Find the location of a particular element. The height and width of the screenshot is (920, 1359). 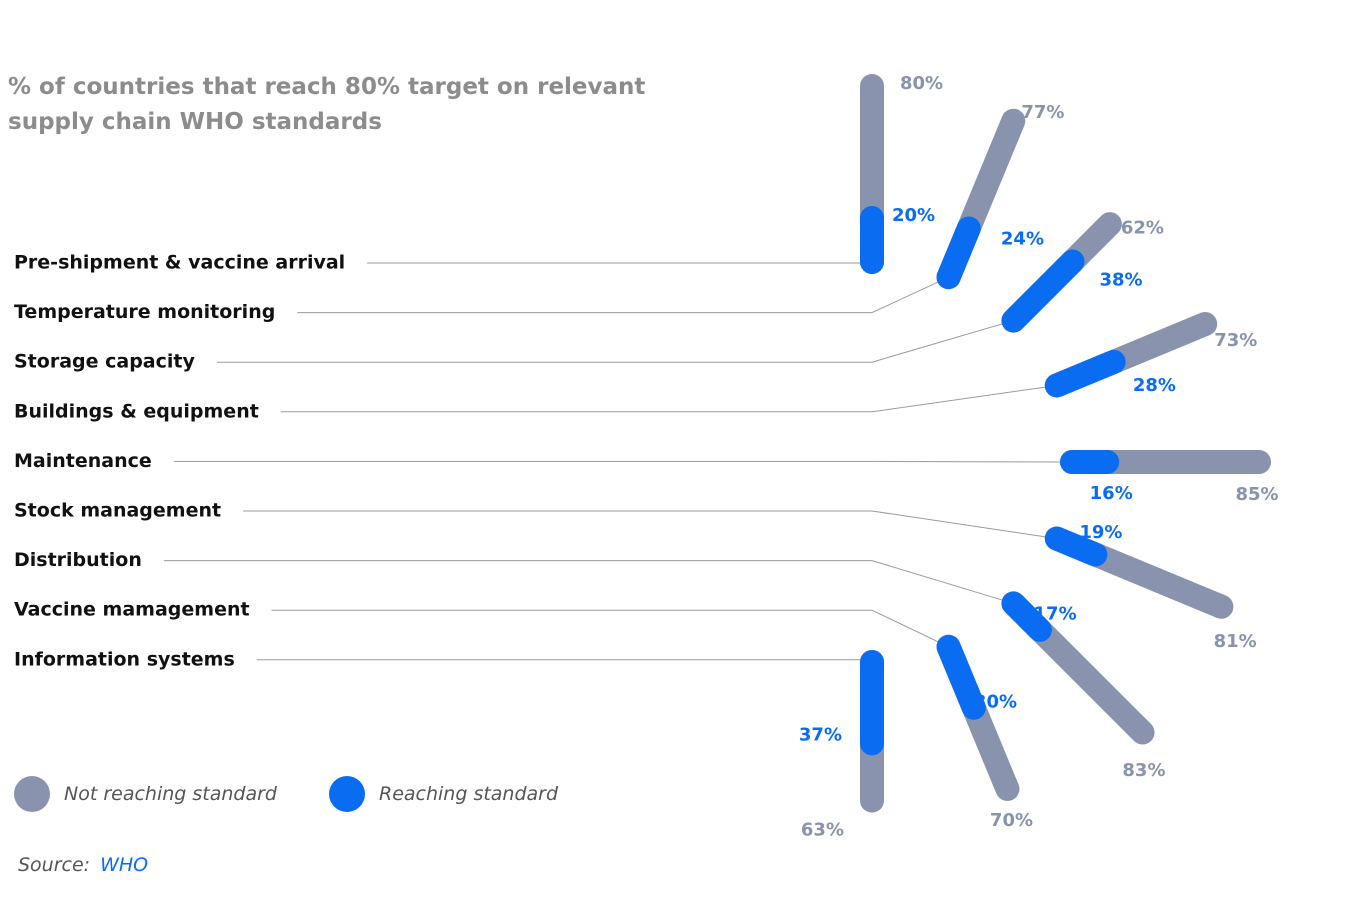

bar-reaching-stock-management is located at coordinates (1076, 546).